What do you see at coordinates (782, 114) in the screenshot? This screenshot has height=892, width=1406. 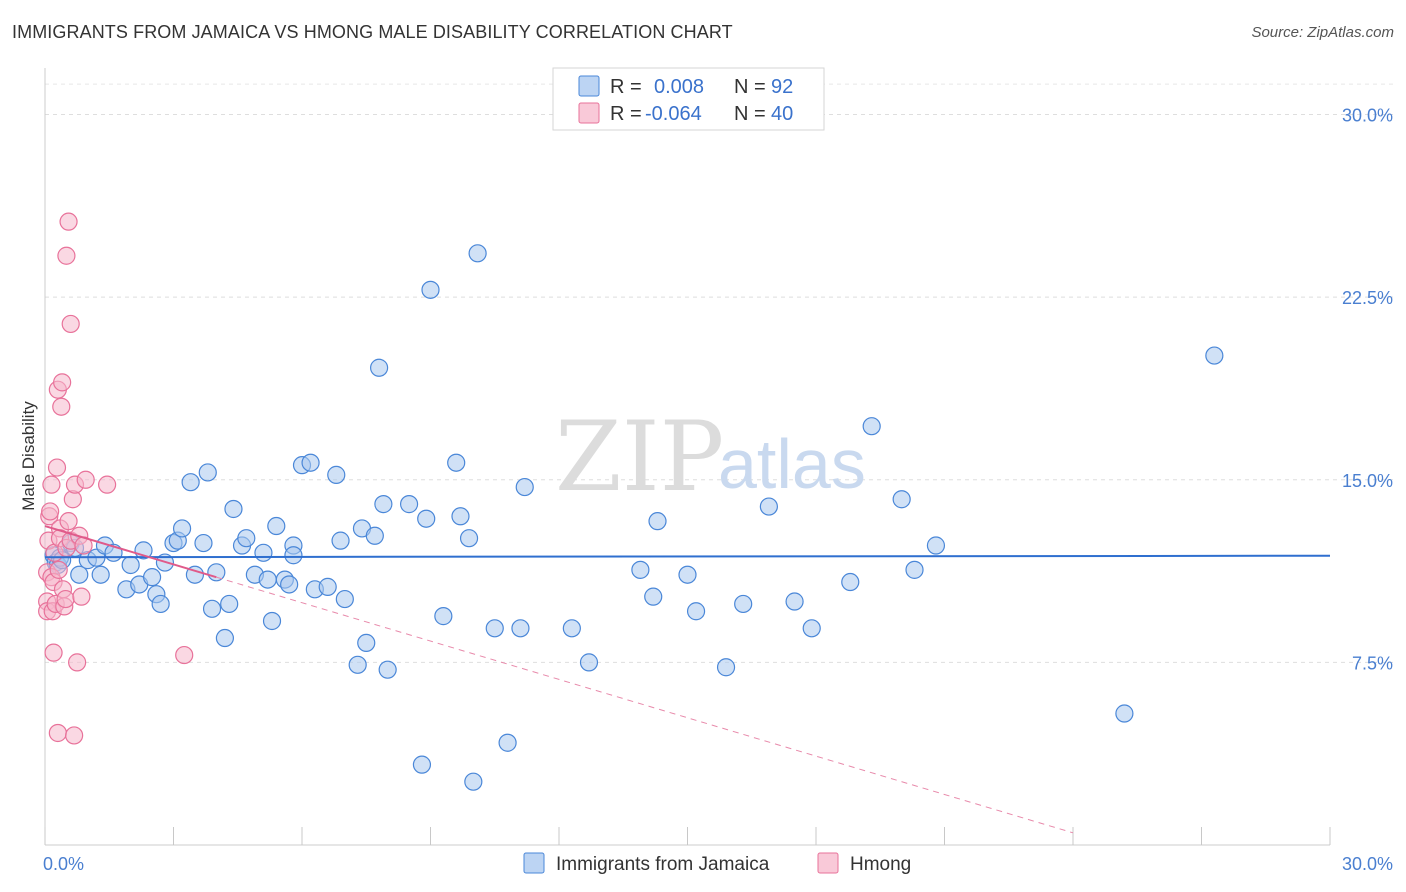 I see `legend-n-value-hmong: 40` at bounding box center [782, 114].